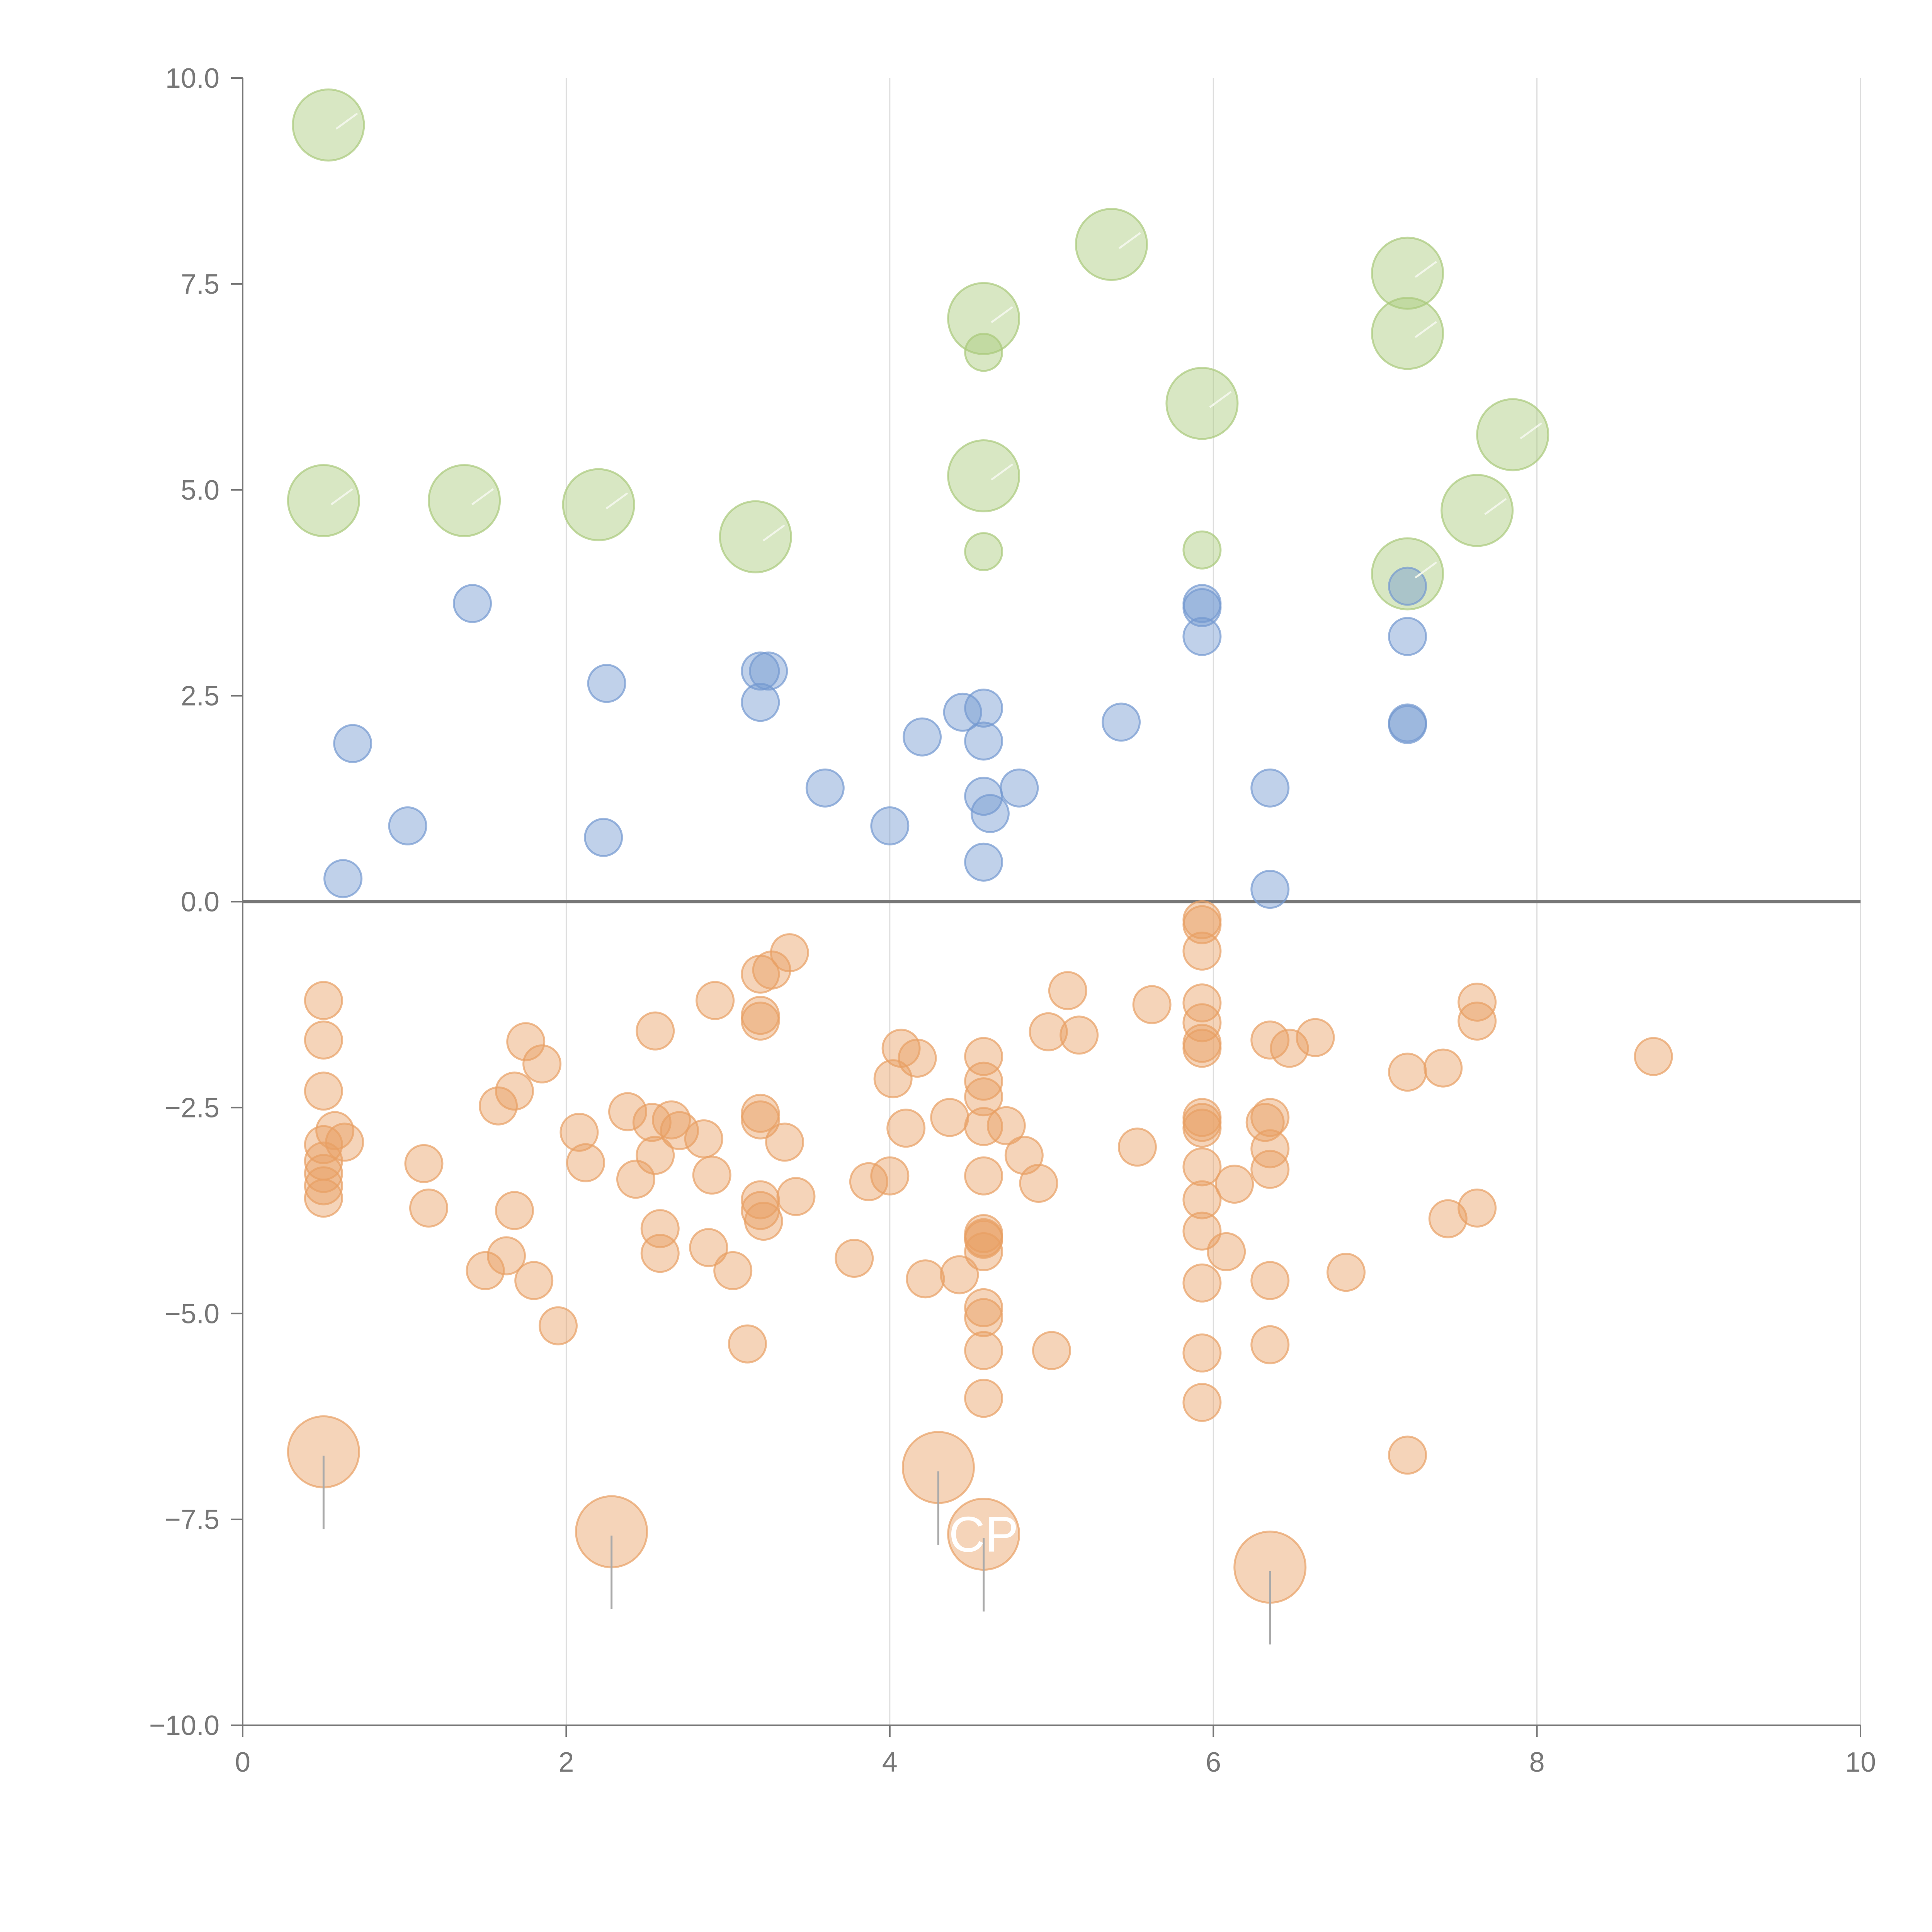  Describe the element at coordinates (200, 491) in the screenshot. I see `y-tick-label: 5.0` at that location.